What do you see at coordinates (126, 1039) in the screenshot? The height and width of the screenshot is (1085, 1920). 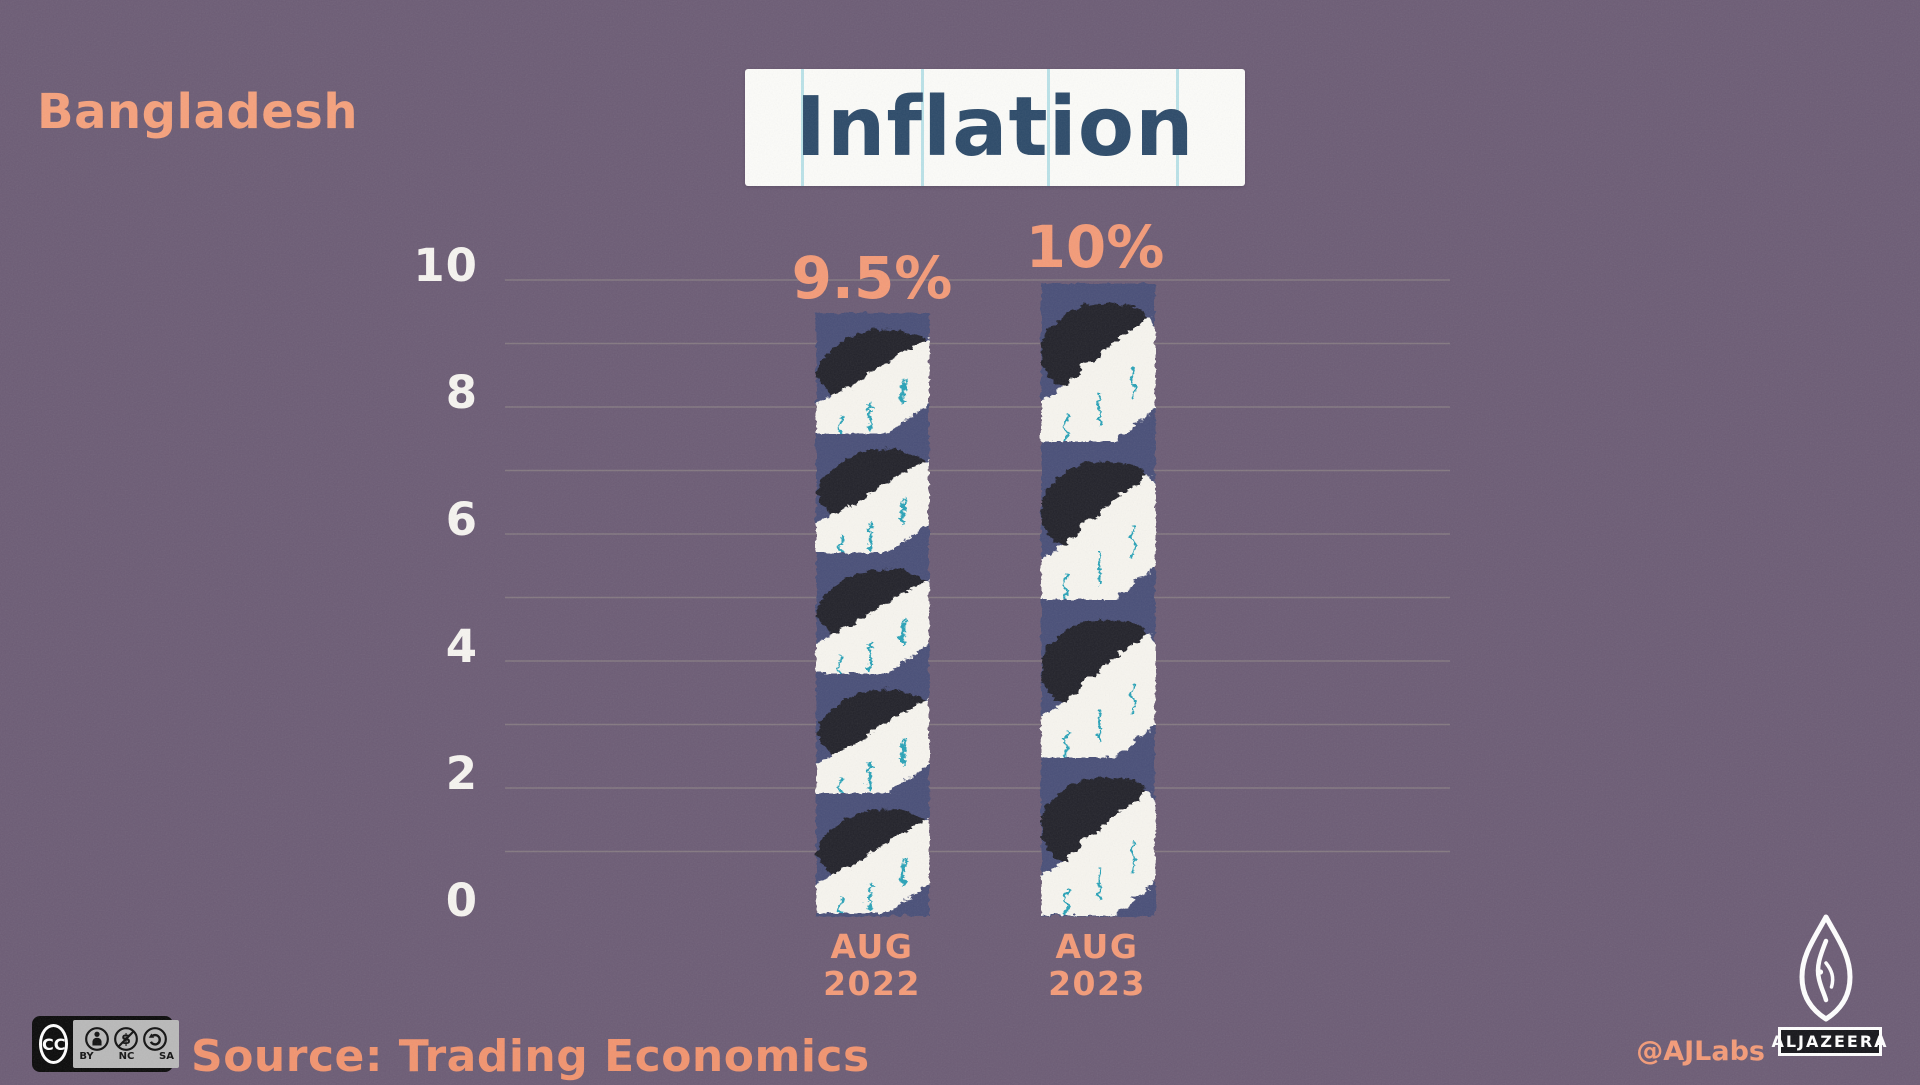 I see `cc-nc-icon: $` at bounding box center [126, 1039].